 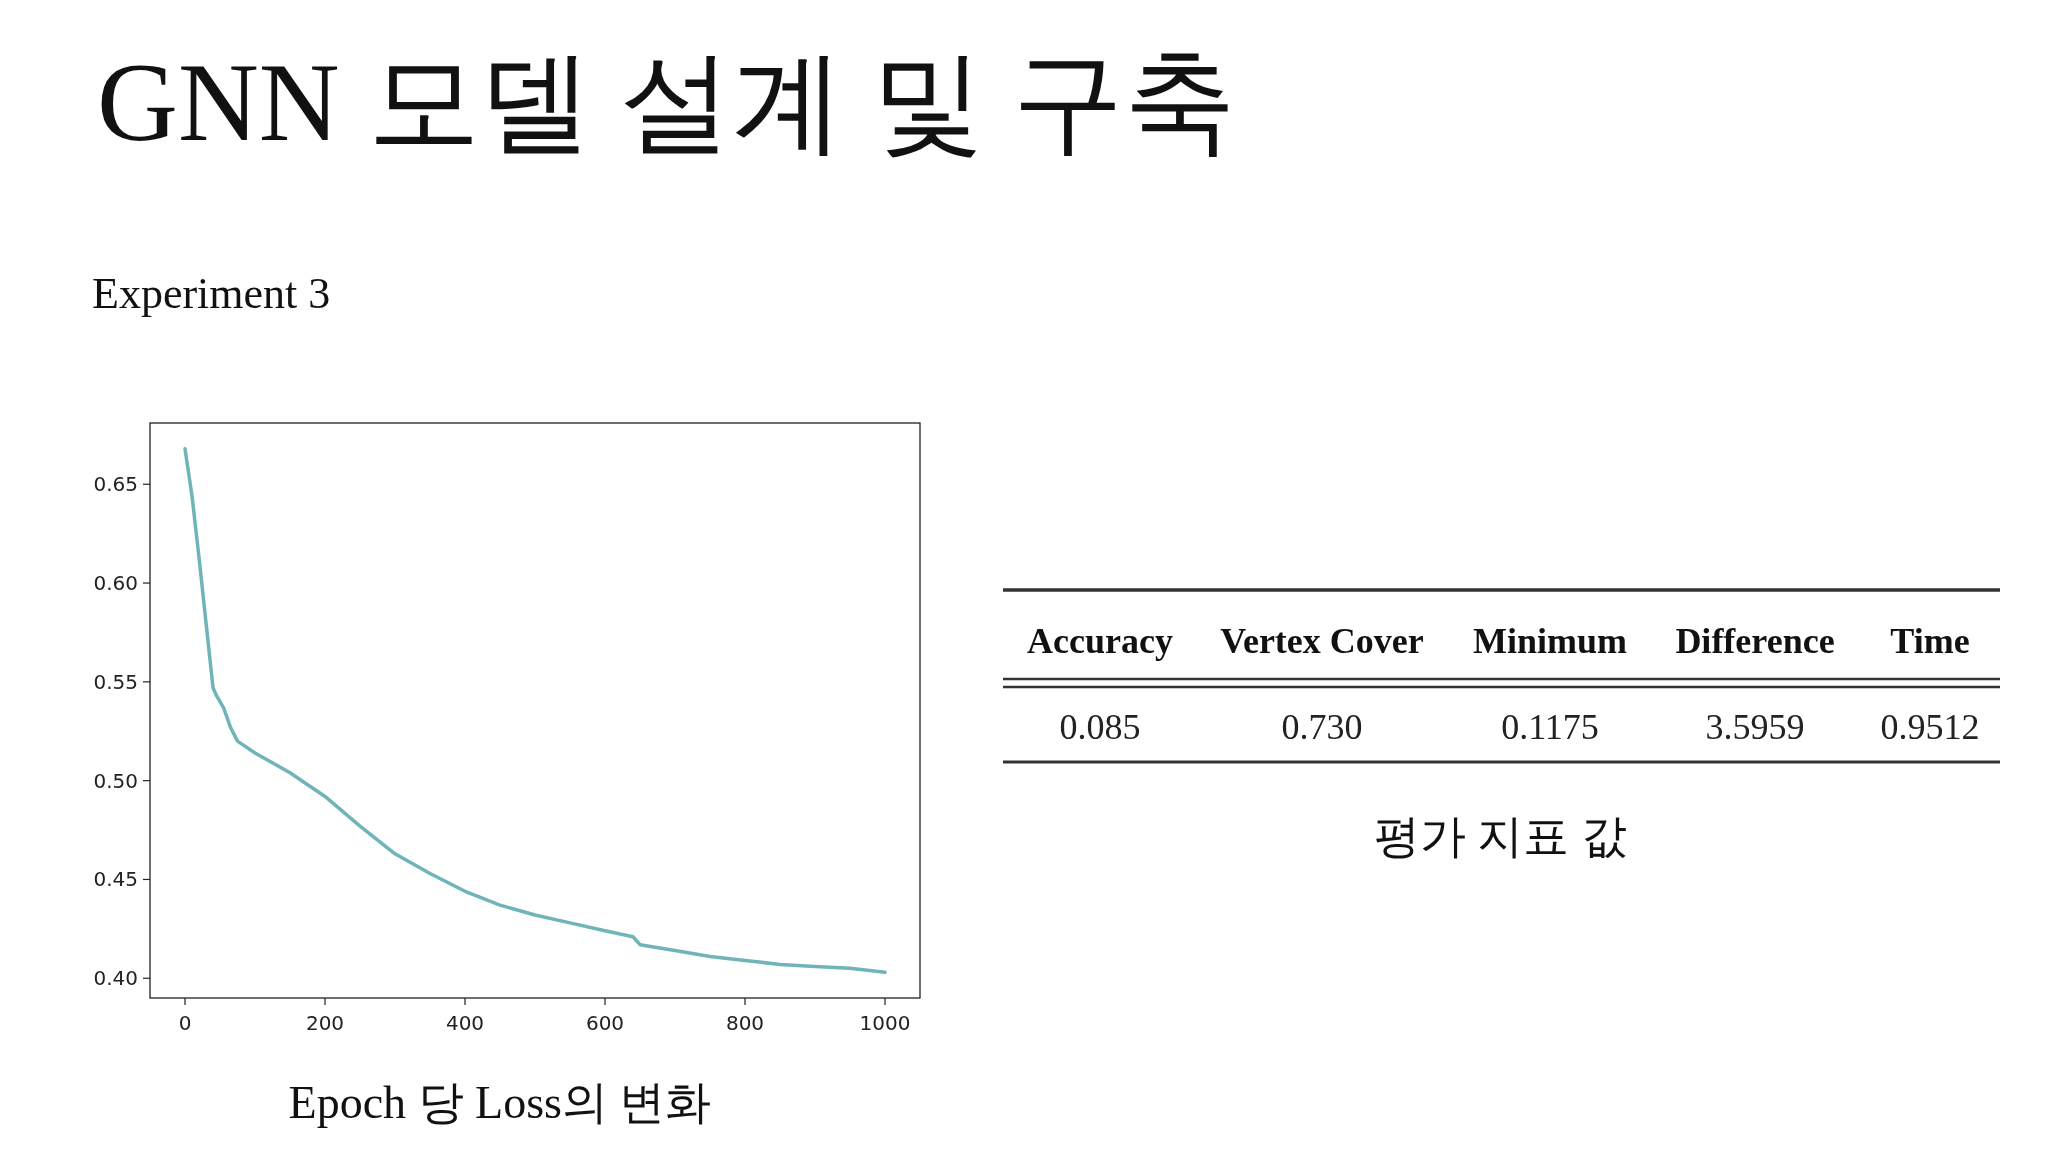 What do you see at coordinates (666, 102) in the screenshot?
I see `chart-title: GNN 모델 설계 및 구축` at bounding box center [666, 102].